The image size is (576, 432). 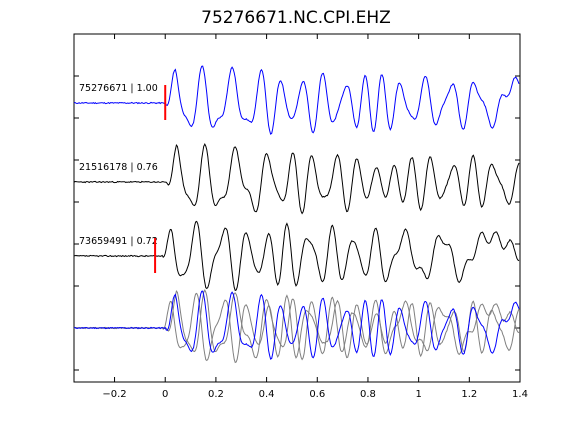 What do you see at coordinates (317, 394) in the screenshot?
I see `x-tick-label: 0.6` at bounding box center [317, 394].